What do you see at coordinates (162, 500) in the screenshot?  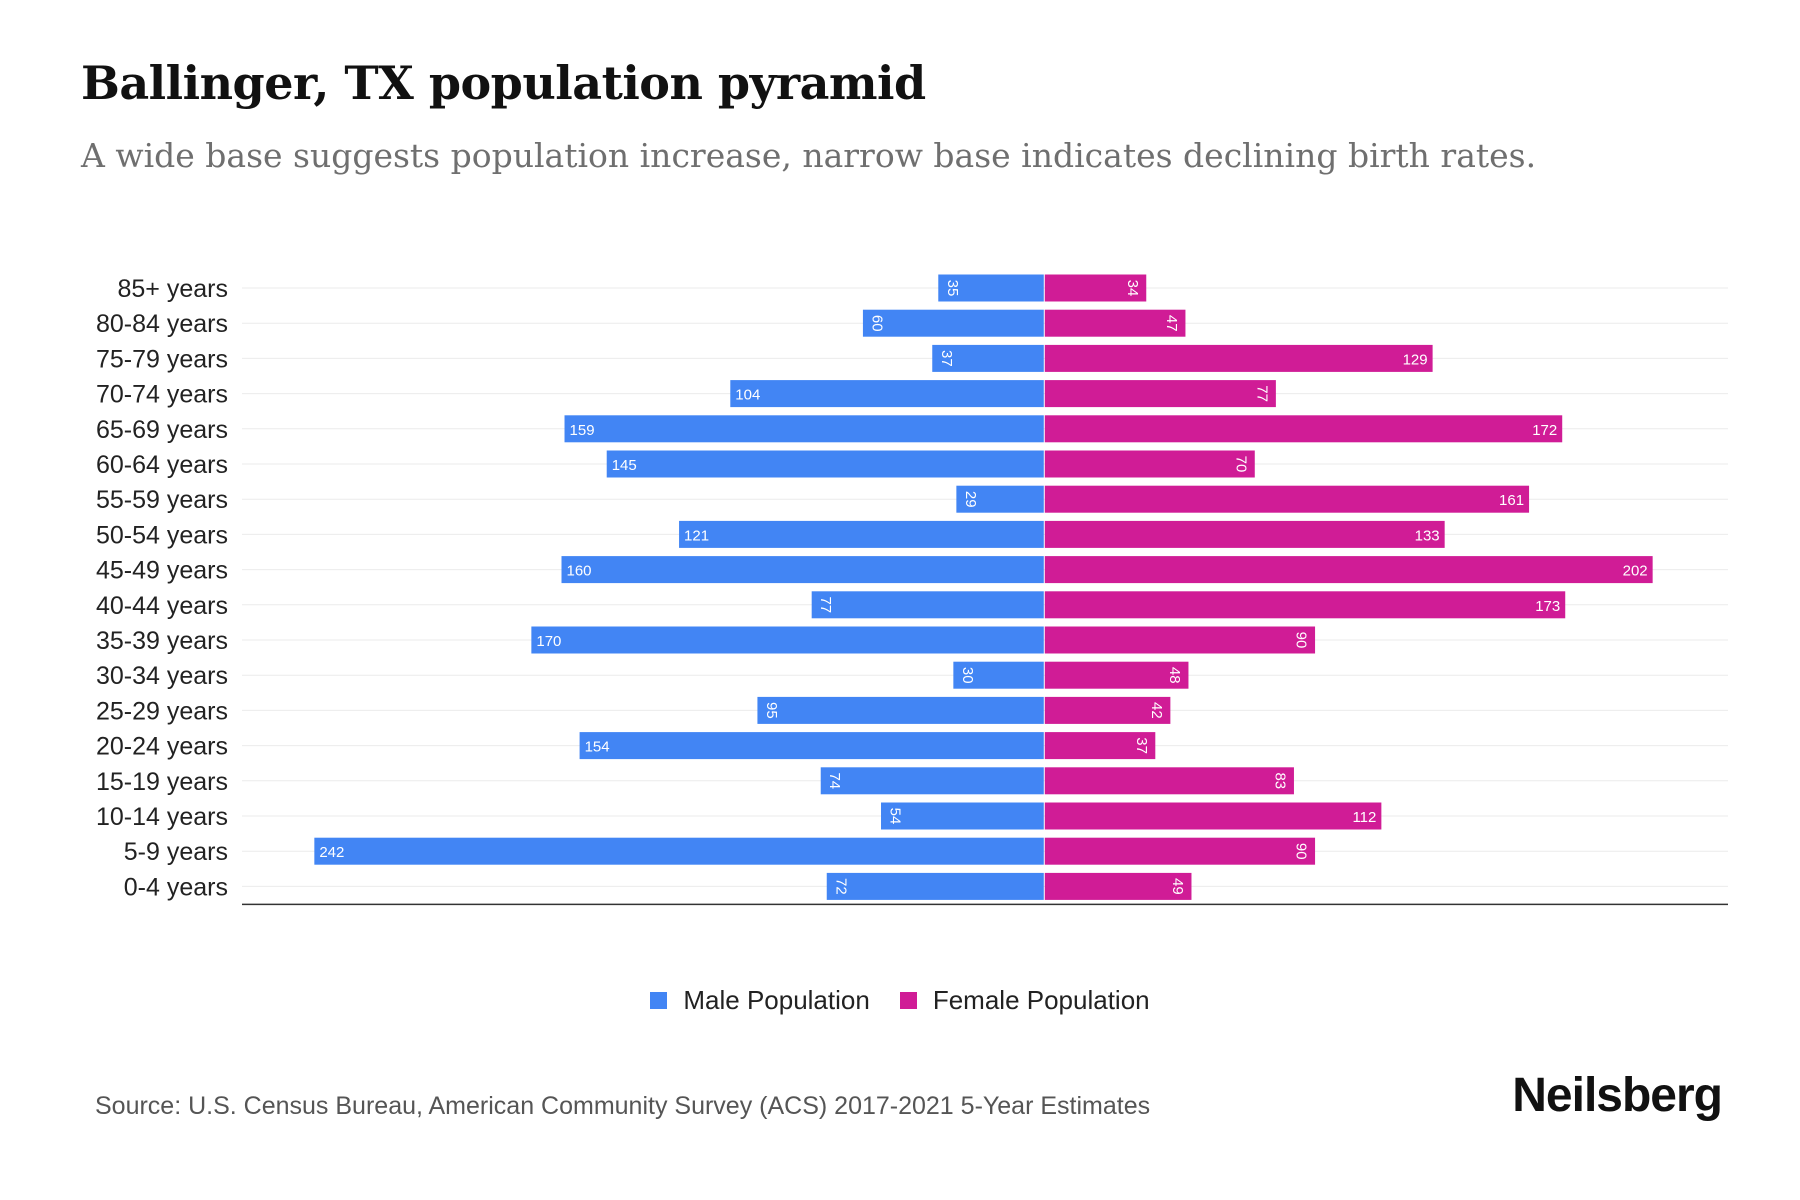 I see `y-tick-label: 55-59 years` at bounding box center [162, 500].